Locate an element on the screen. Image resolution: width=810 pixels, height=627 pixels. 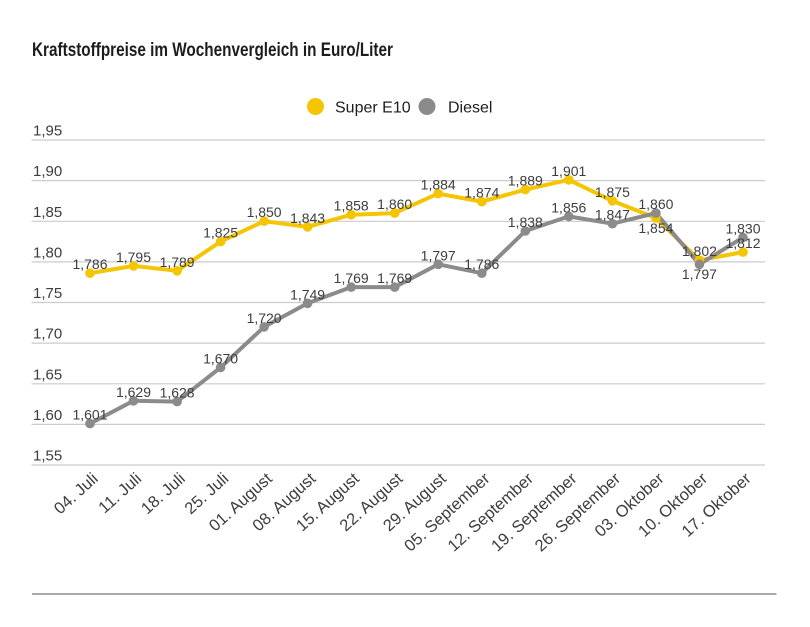
svg-text: 1,70 is located at coordinates (47, 334).